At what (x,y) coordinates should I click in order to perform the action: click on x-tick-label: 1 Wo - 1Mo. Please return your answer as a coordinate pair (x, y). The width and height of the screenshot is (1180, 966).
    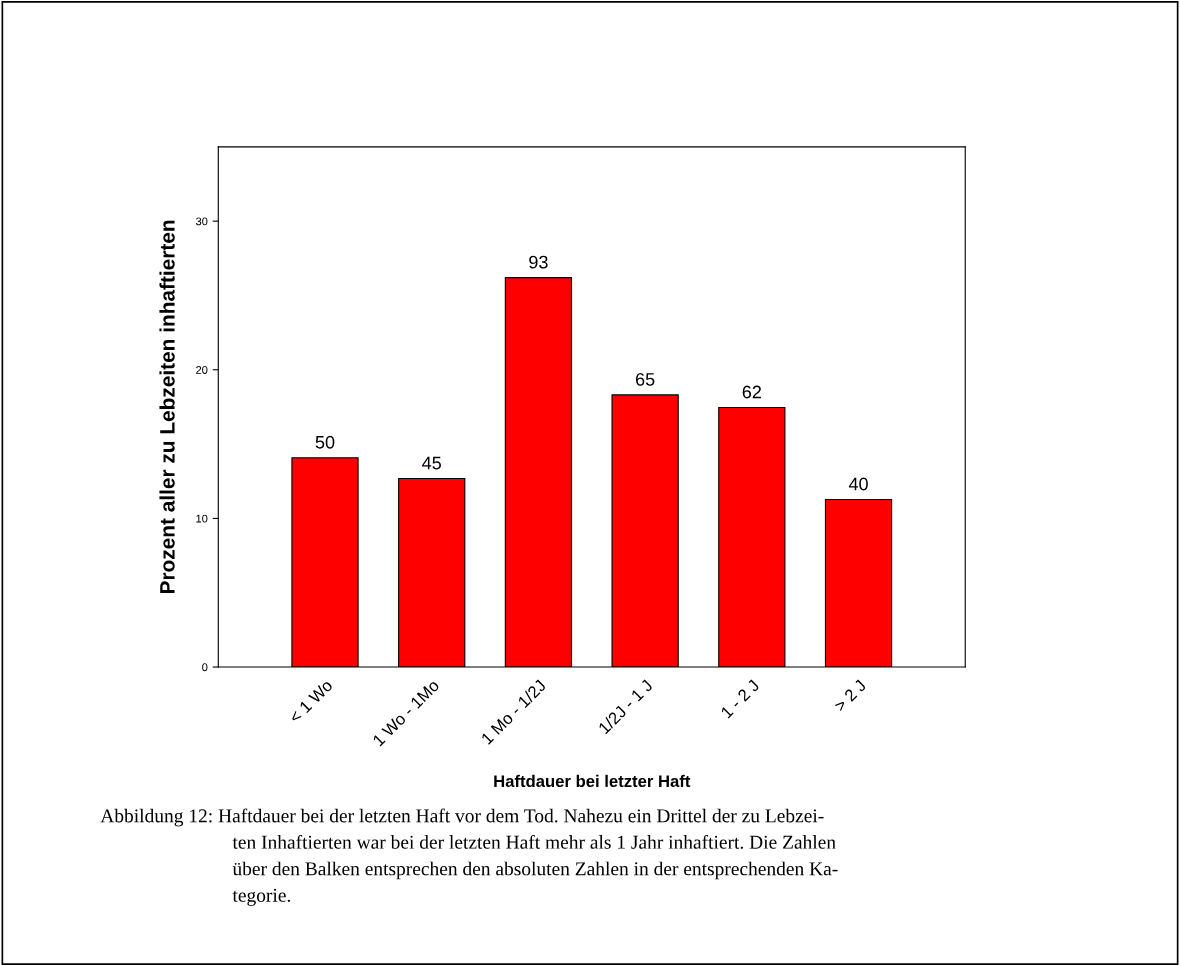
    Looking at the image, I should click on (406, 713).